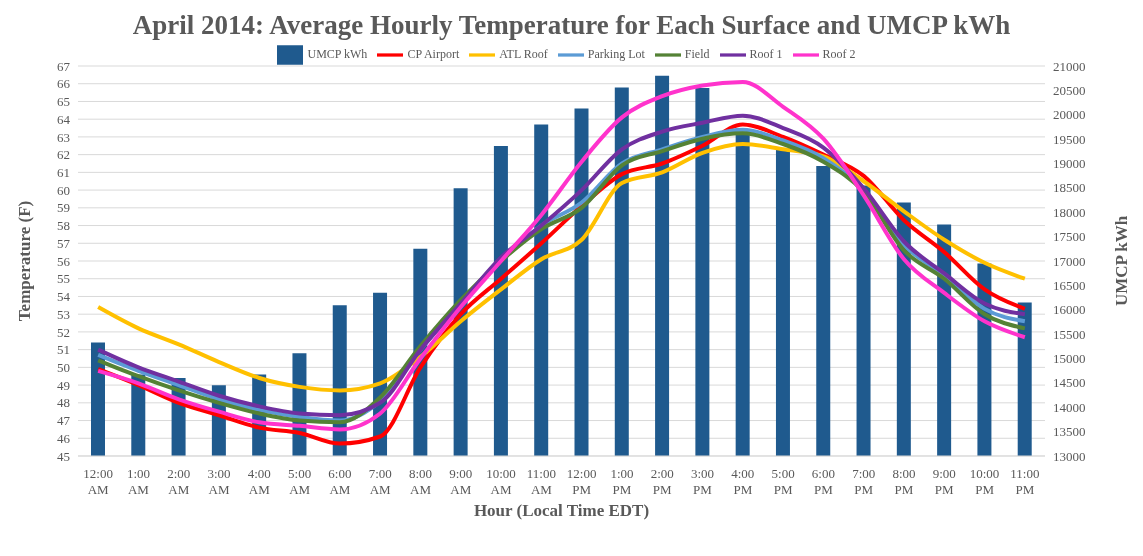 The image size is (1143, 556). I want to click on legend-label: Parking Lot, so click(616, 53).